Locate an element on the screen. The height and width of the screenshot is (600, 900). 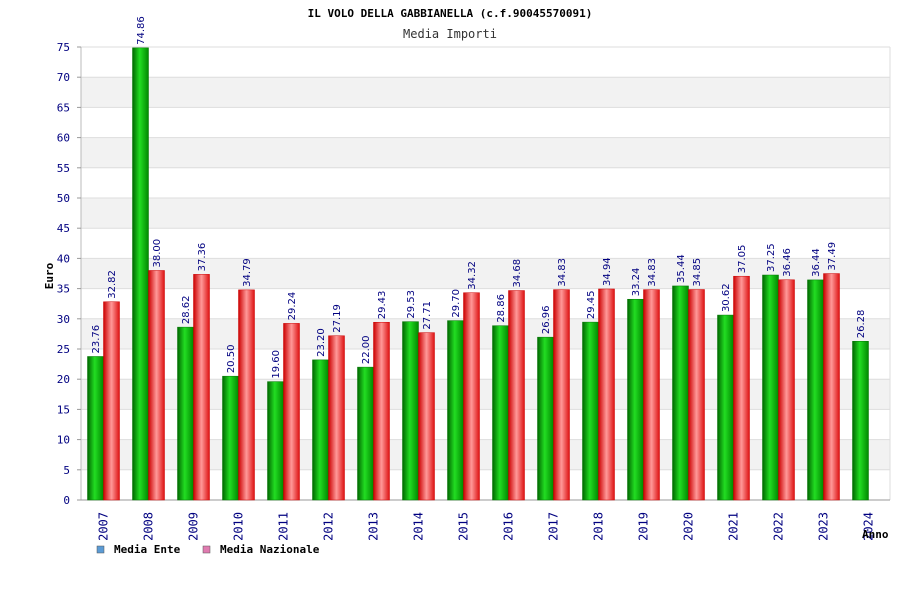
y-tick-label: 55 is located at coordinates (63, 168).